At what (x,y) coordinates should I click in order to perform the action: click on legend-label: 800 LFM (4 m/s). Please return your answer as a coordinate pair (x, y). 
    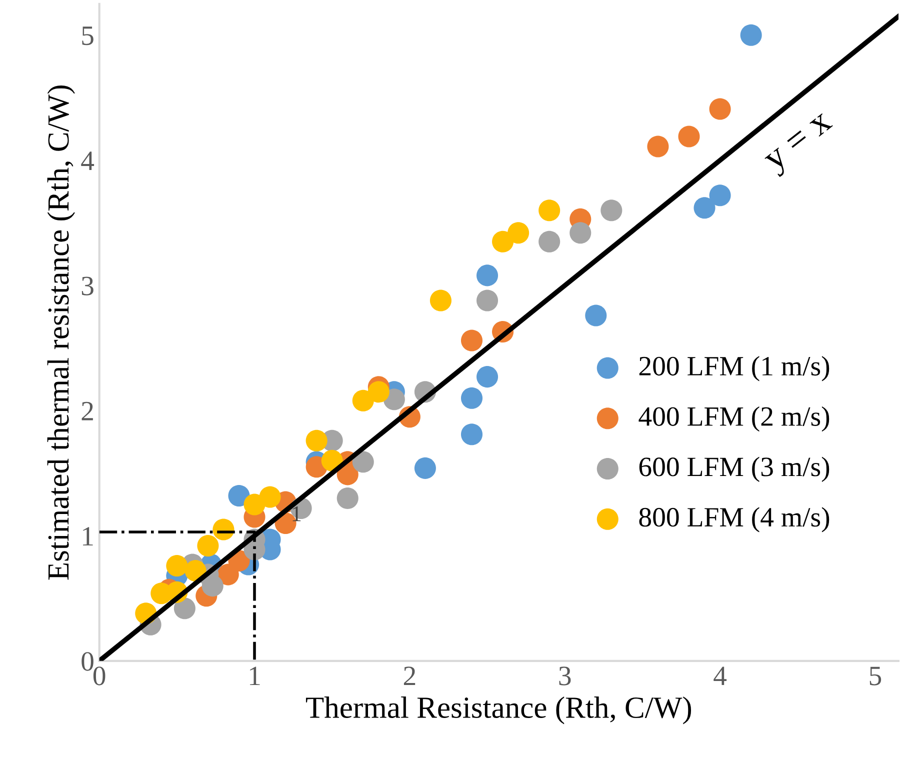
    Looking at the image, I should click on (734, 519).